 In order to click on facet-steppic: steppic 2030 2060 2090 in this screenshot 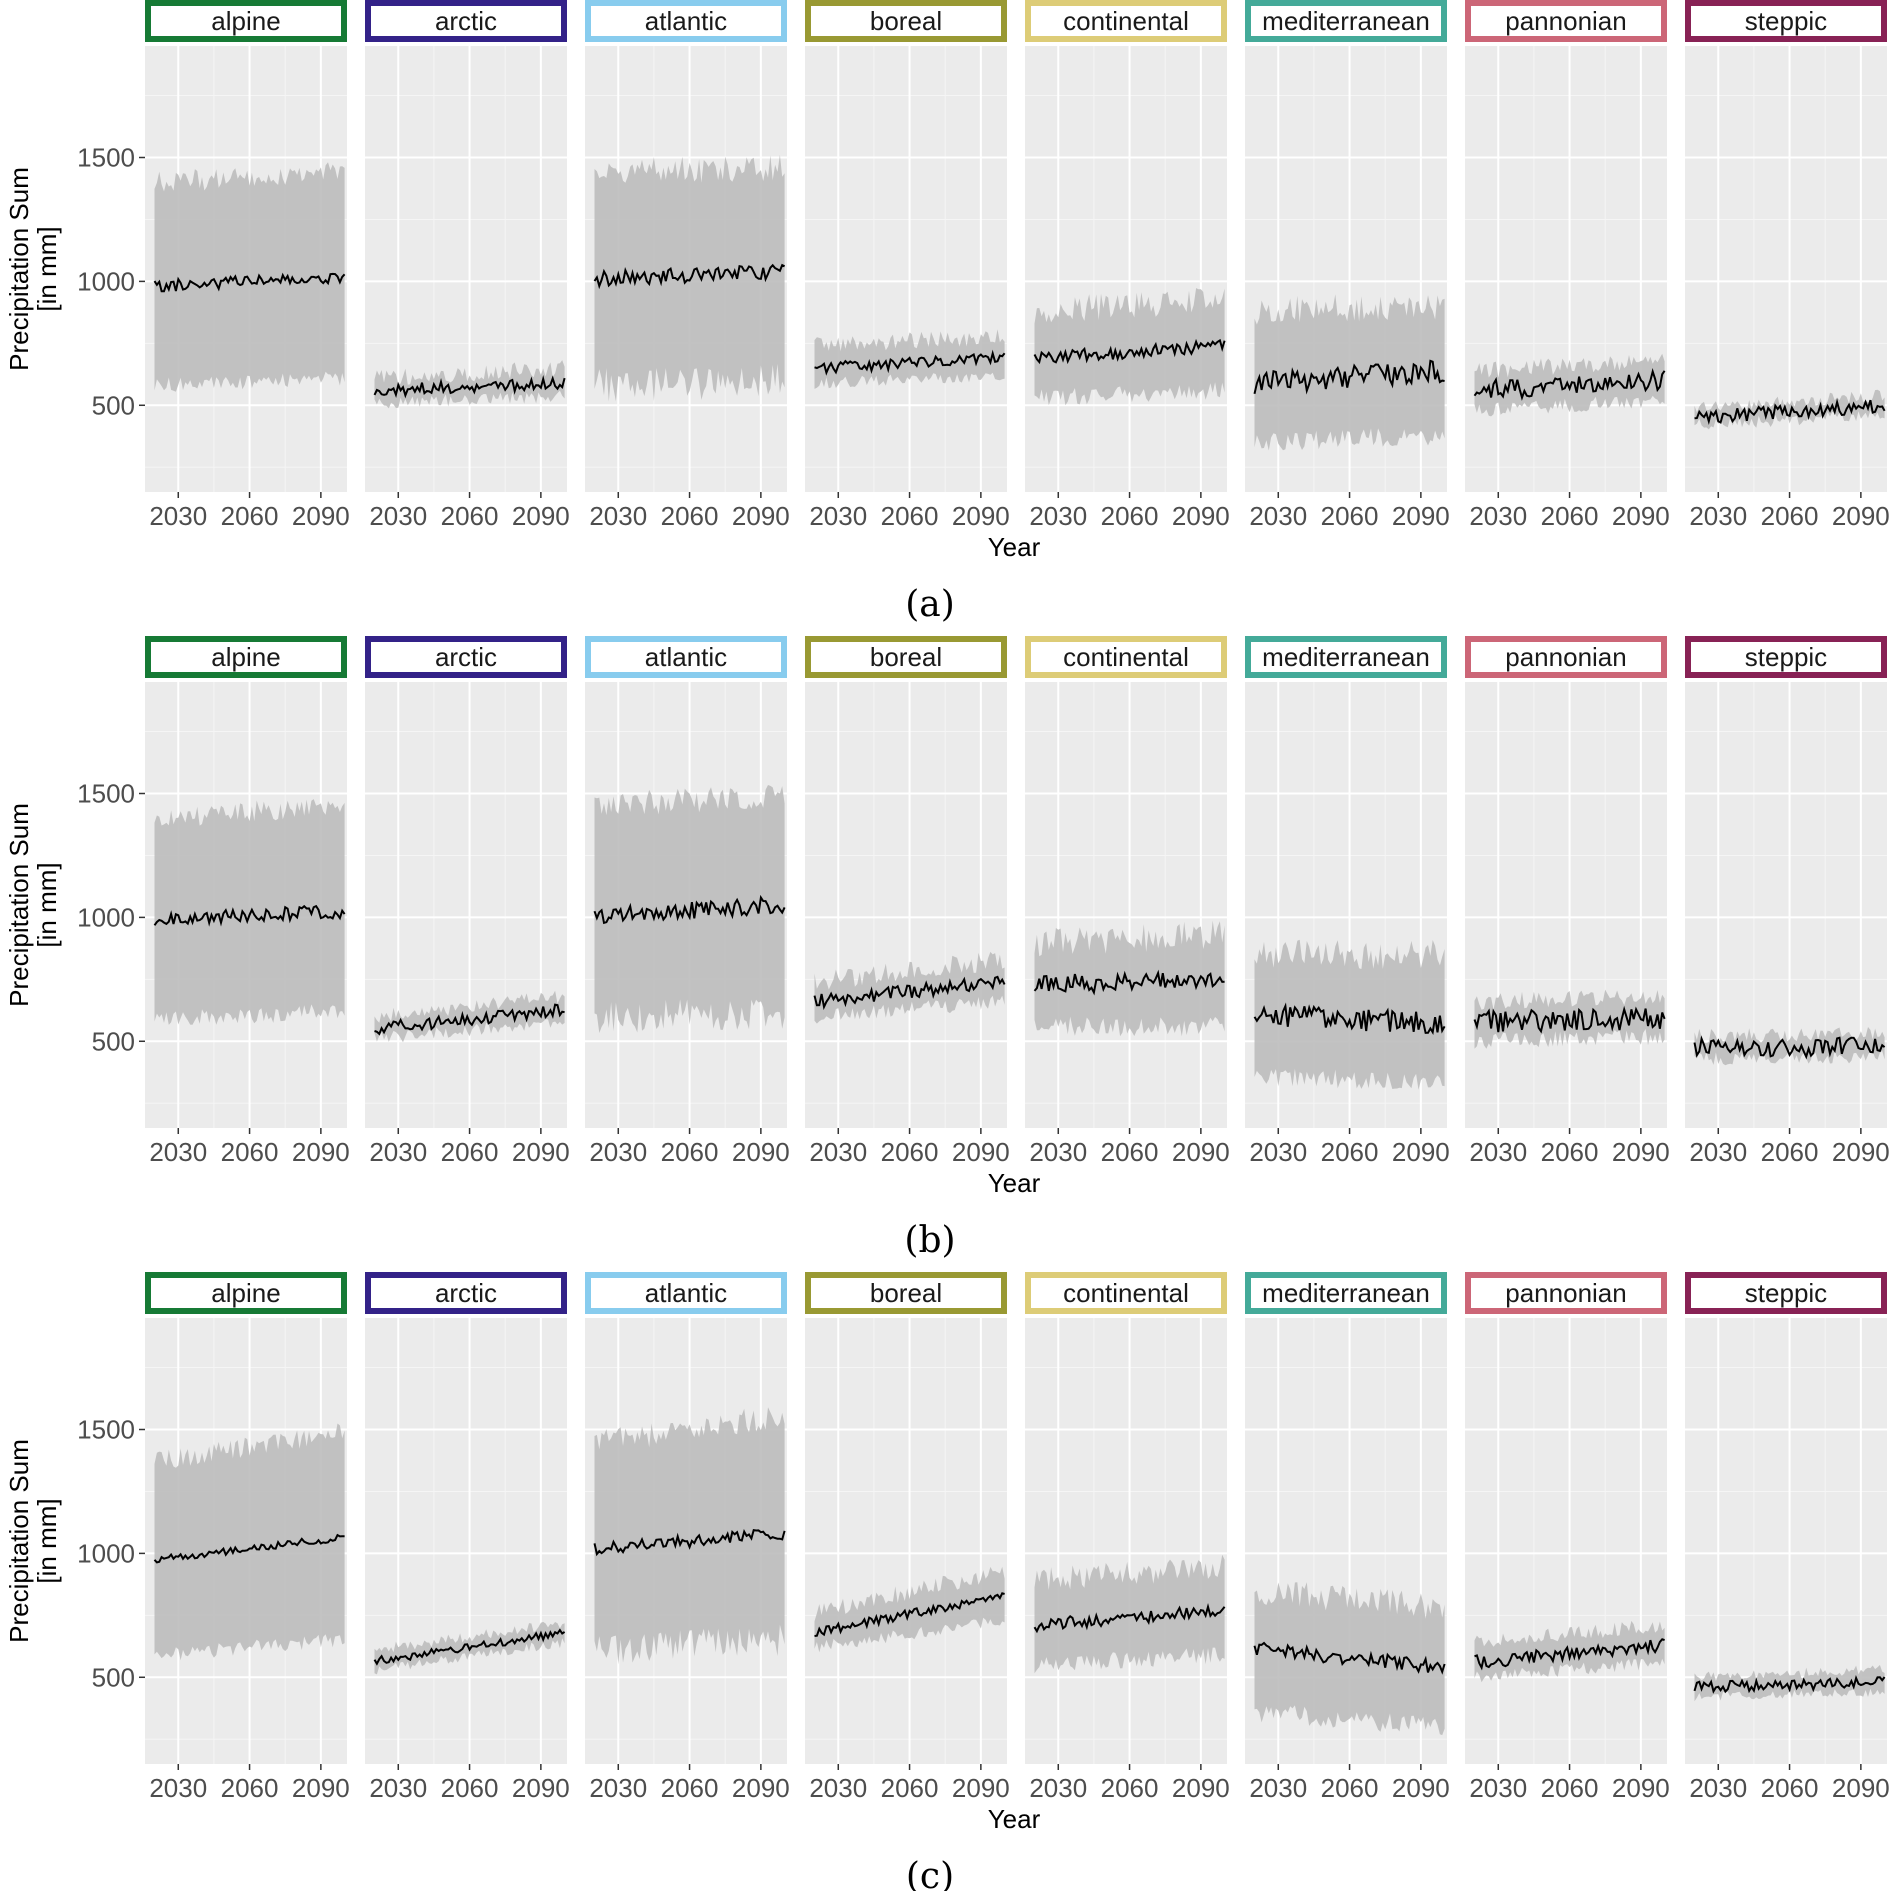, I will do `click(1787, 265)`.